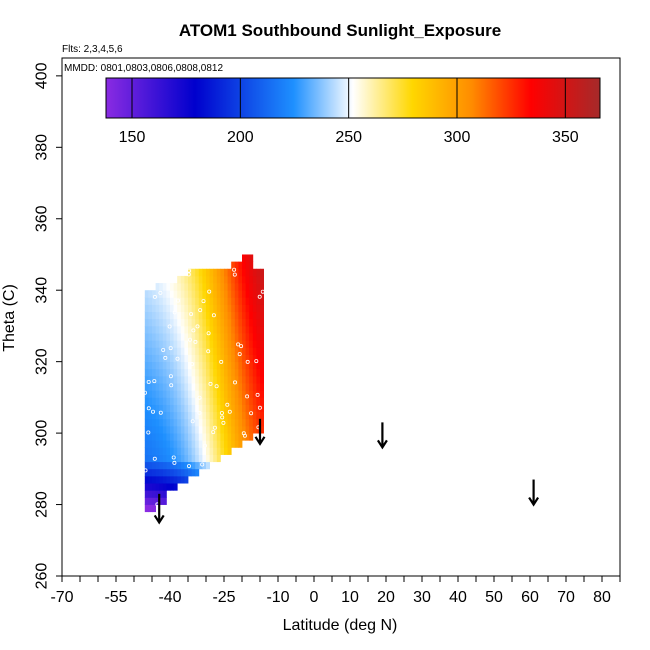 The height and width of the screenshot is (650, 650). Describe the element at coordinates (340, 625) in the screenshot. I see `x-axis-label: Latitude (deg N)` at that location.